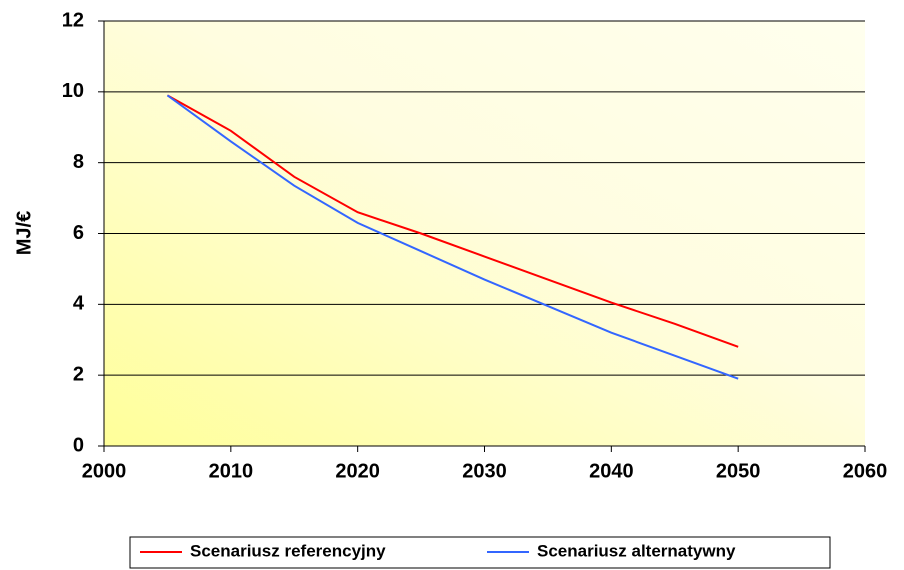 Image resolution: width=904 pixels, height=570 pixels. What do you see at coordinates (738, 471) in the screenshot?
I see `x-tick-label: 2050` at bounding box center [738, 471].